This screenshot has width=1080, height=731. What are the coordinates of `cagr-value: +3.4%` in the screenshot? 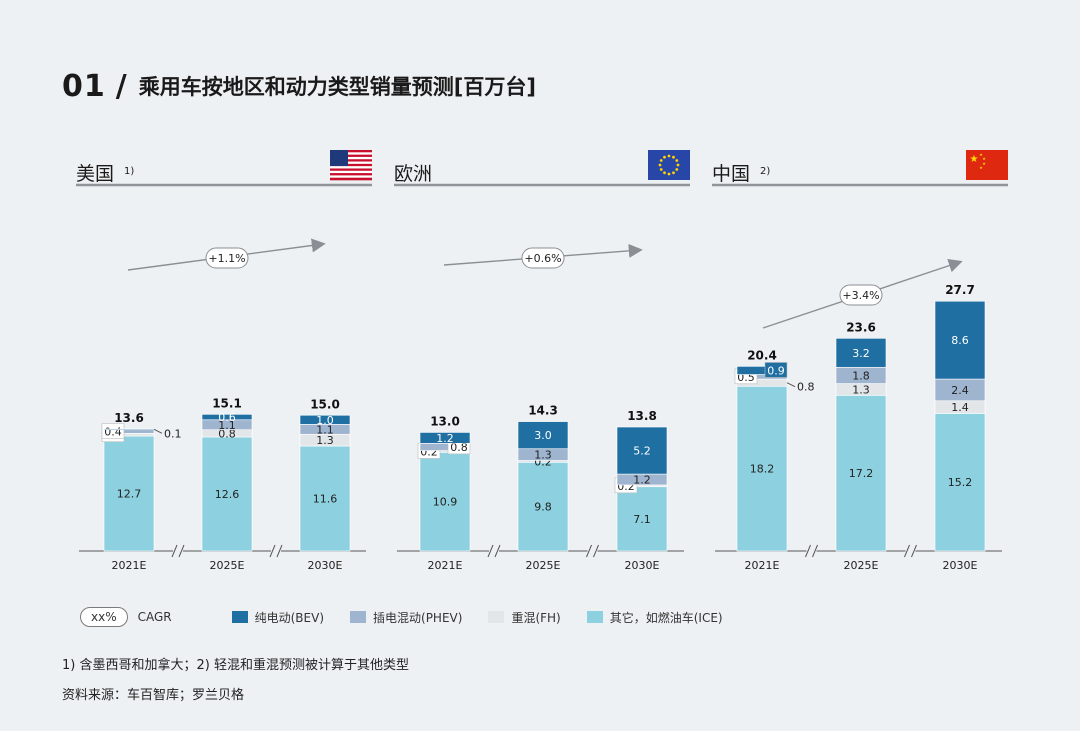 It's located at (860, 295).